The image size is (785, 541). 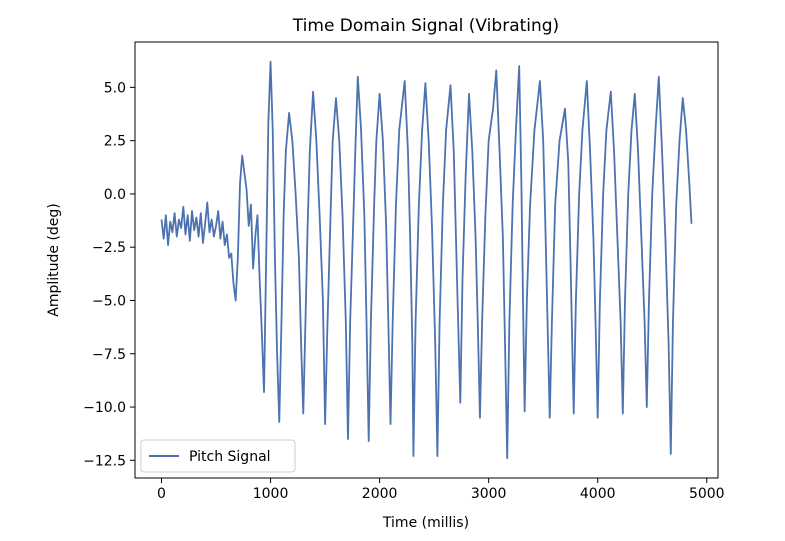 I want to click on x-tick-label: 4000, so click(x=598, y=494).